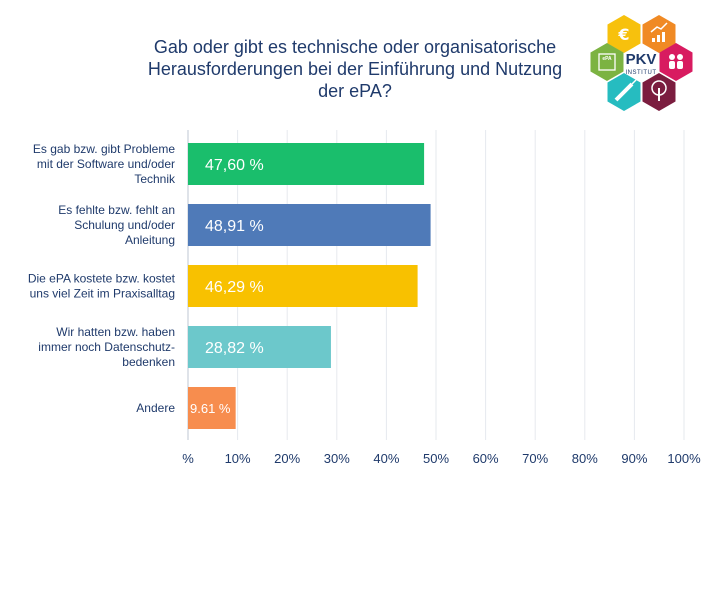  What do you see at coordinates (337, 458) in the screenshot?
I see `x-tick-label: 30%` at bounding box center [337, 458].